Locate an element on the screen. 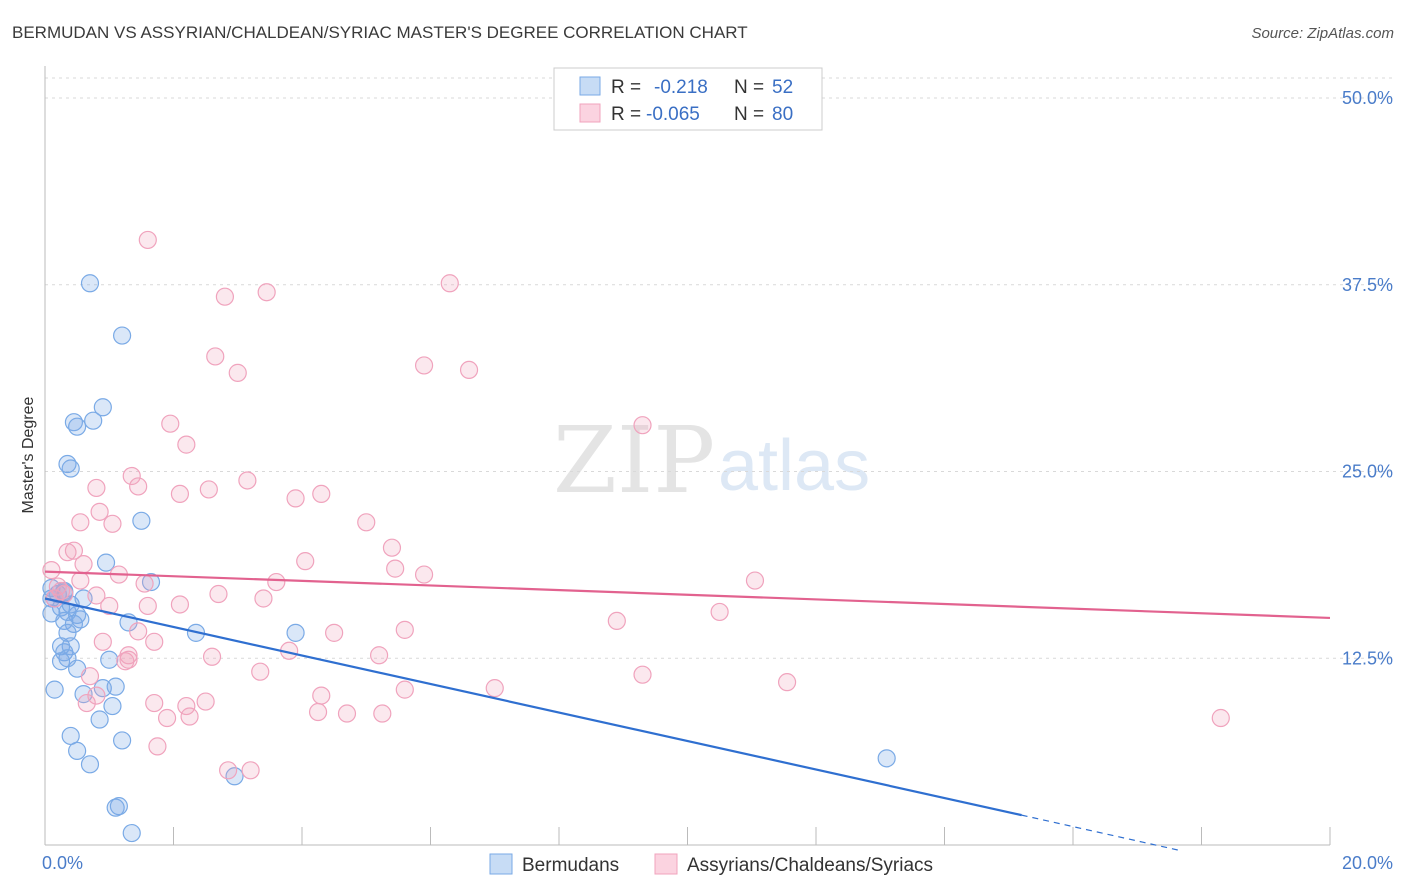  y-tick-label: 50.0% is located at coordinates (1367, 98).